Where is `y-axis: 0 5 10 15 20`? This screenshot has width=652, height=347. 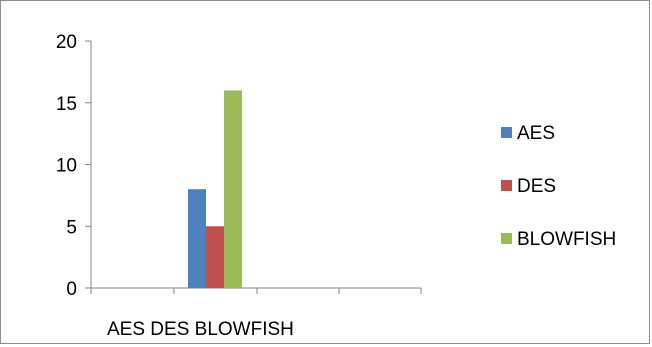 y-axis: 0 5 10 15 20 is located at coordinates (74, 166).